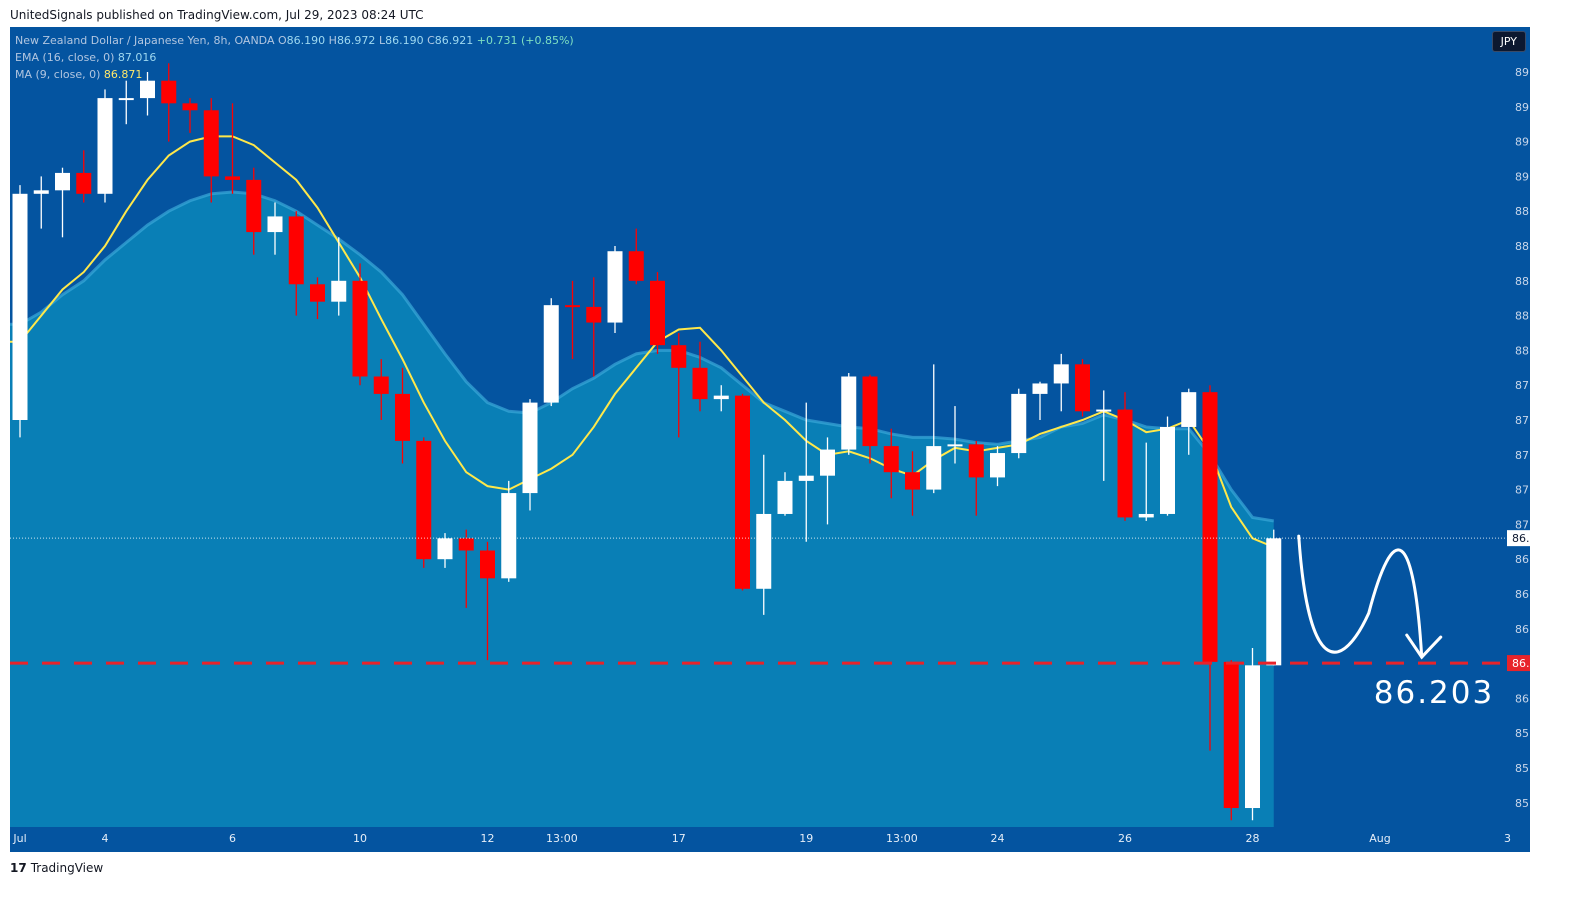 The width and height of the screenshot is (1595, 901). Describe the element at coordinates (1522, 246) in the screenshot. I see `y-axis-tick-label: 88.600` at that location.